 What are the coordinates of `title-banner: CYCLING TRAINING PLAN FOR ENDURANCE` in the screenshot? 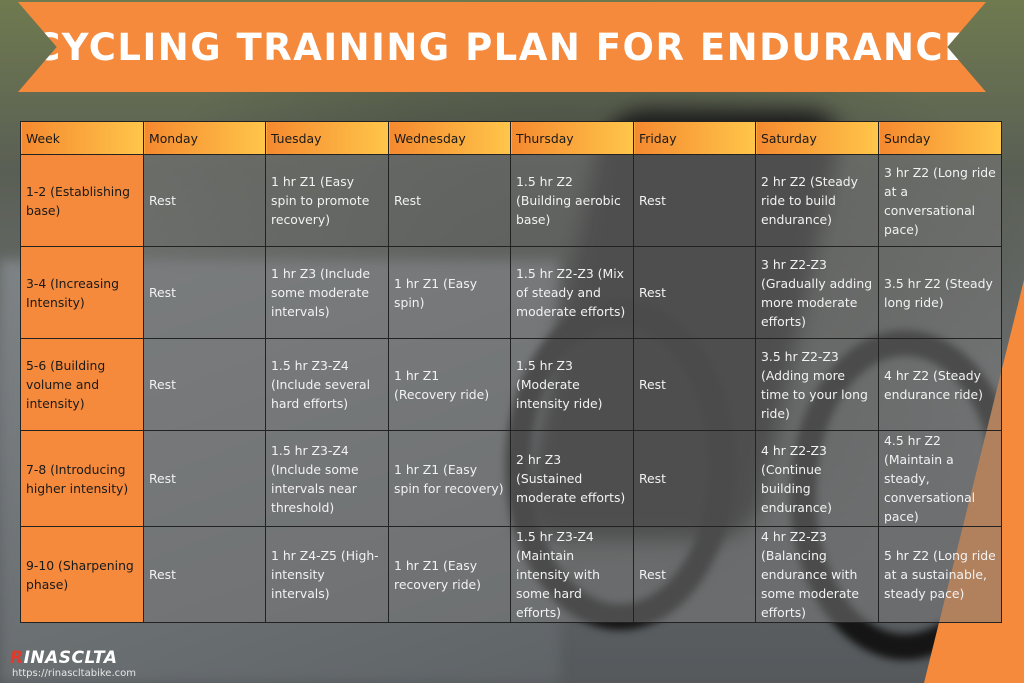 It's located at (502, 47).